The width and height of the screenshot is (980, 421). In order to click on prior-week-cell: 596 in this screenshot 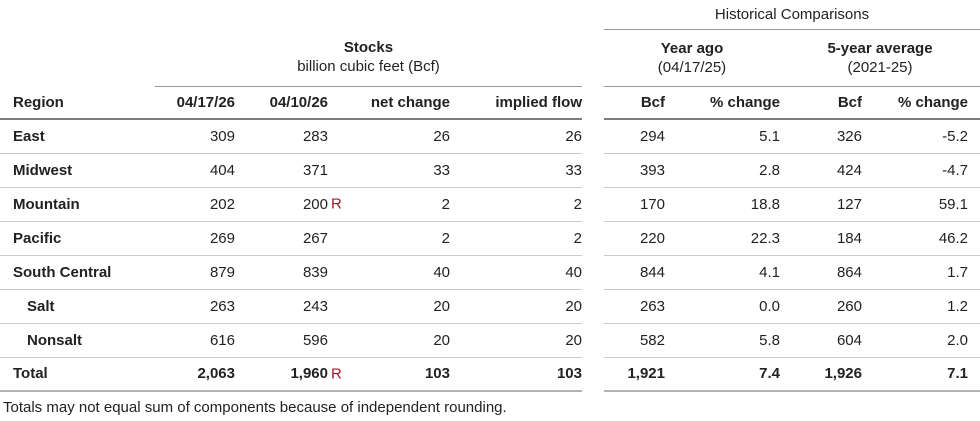, I will do `click(293, 340)`.